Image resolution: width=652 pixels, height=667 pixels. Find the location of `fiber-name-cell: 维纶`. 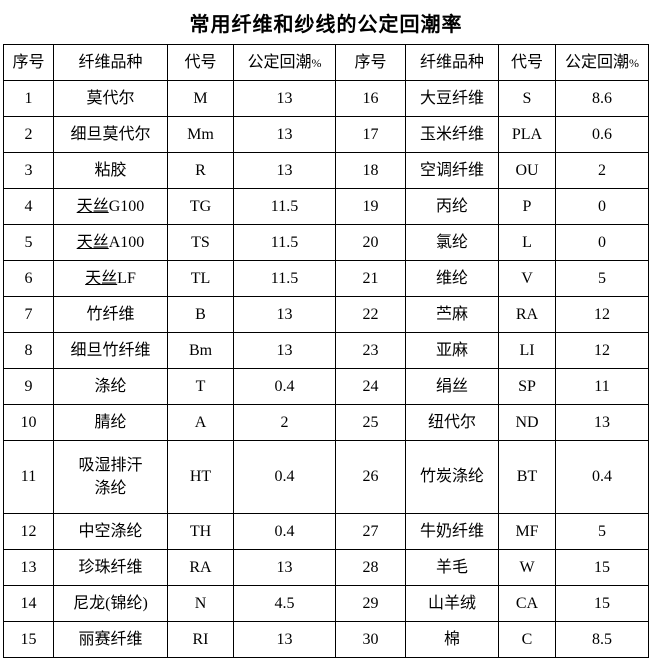

fiber-name-cell: 维纶 is located at coordinates (452, 278).